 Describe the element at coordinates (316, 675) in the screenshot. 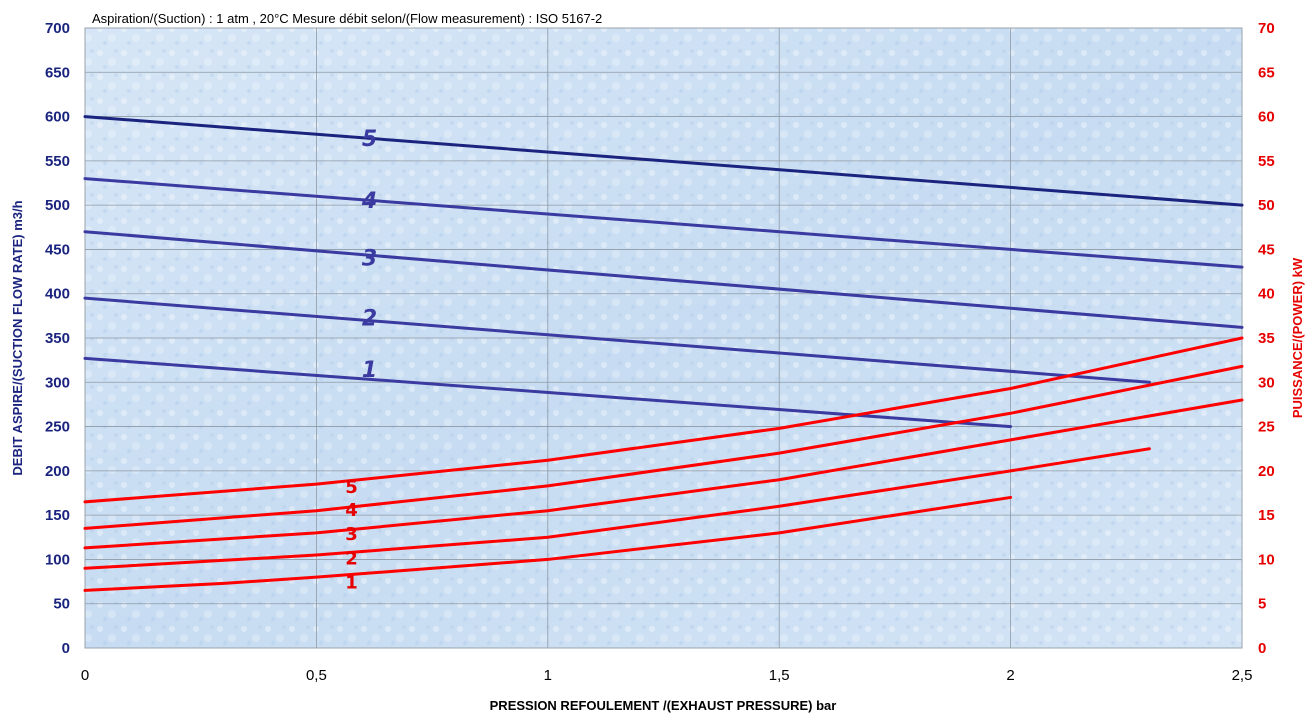

I see `x-tick-label: 0,5` at that location.